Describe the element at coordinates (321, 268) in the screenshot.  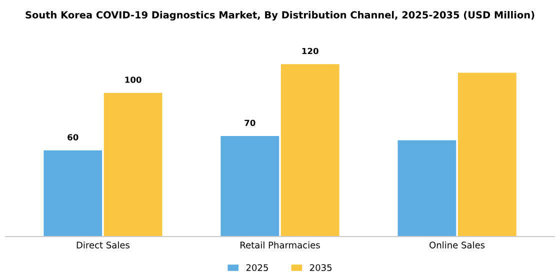
I see `legend-label: 2035` at that location.